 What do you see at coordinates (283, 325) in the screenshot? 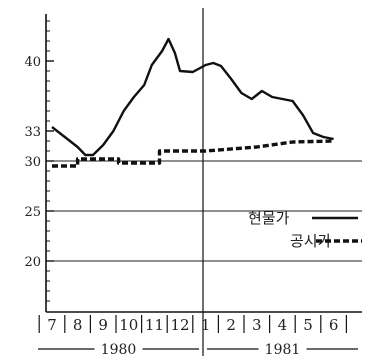
I see `month-label: 4` at bounding box center [283, 325].